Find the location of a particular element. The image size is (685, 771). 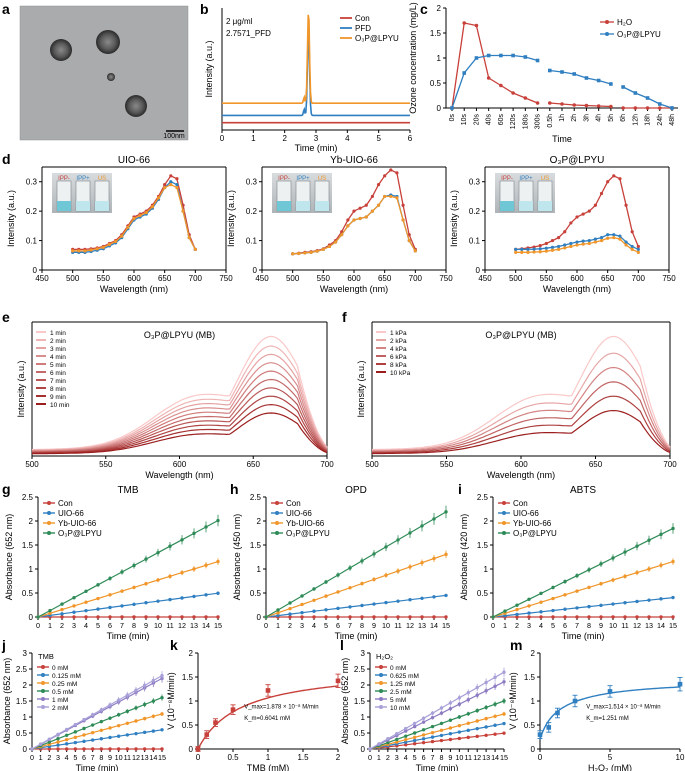

x-tick-label: 1.5 is located at coordinates (303, 757).